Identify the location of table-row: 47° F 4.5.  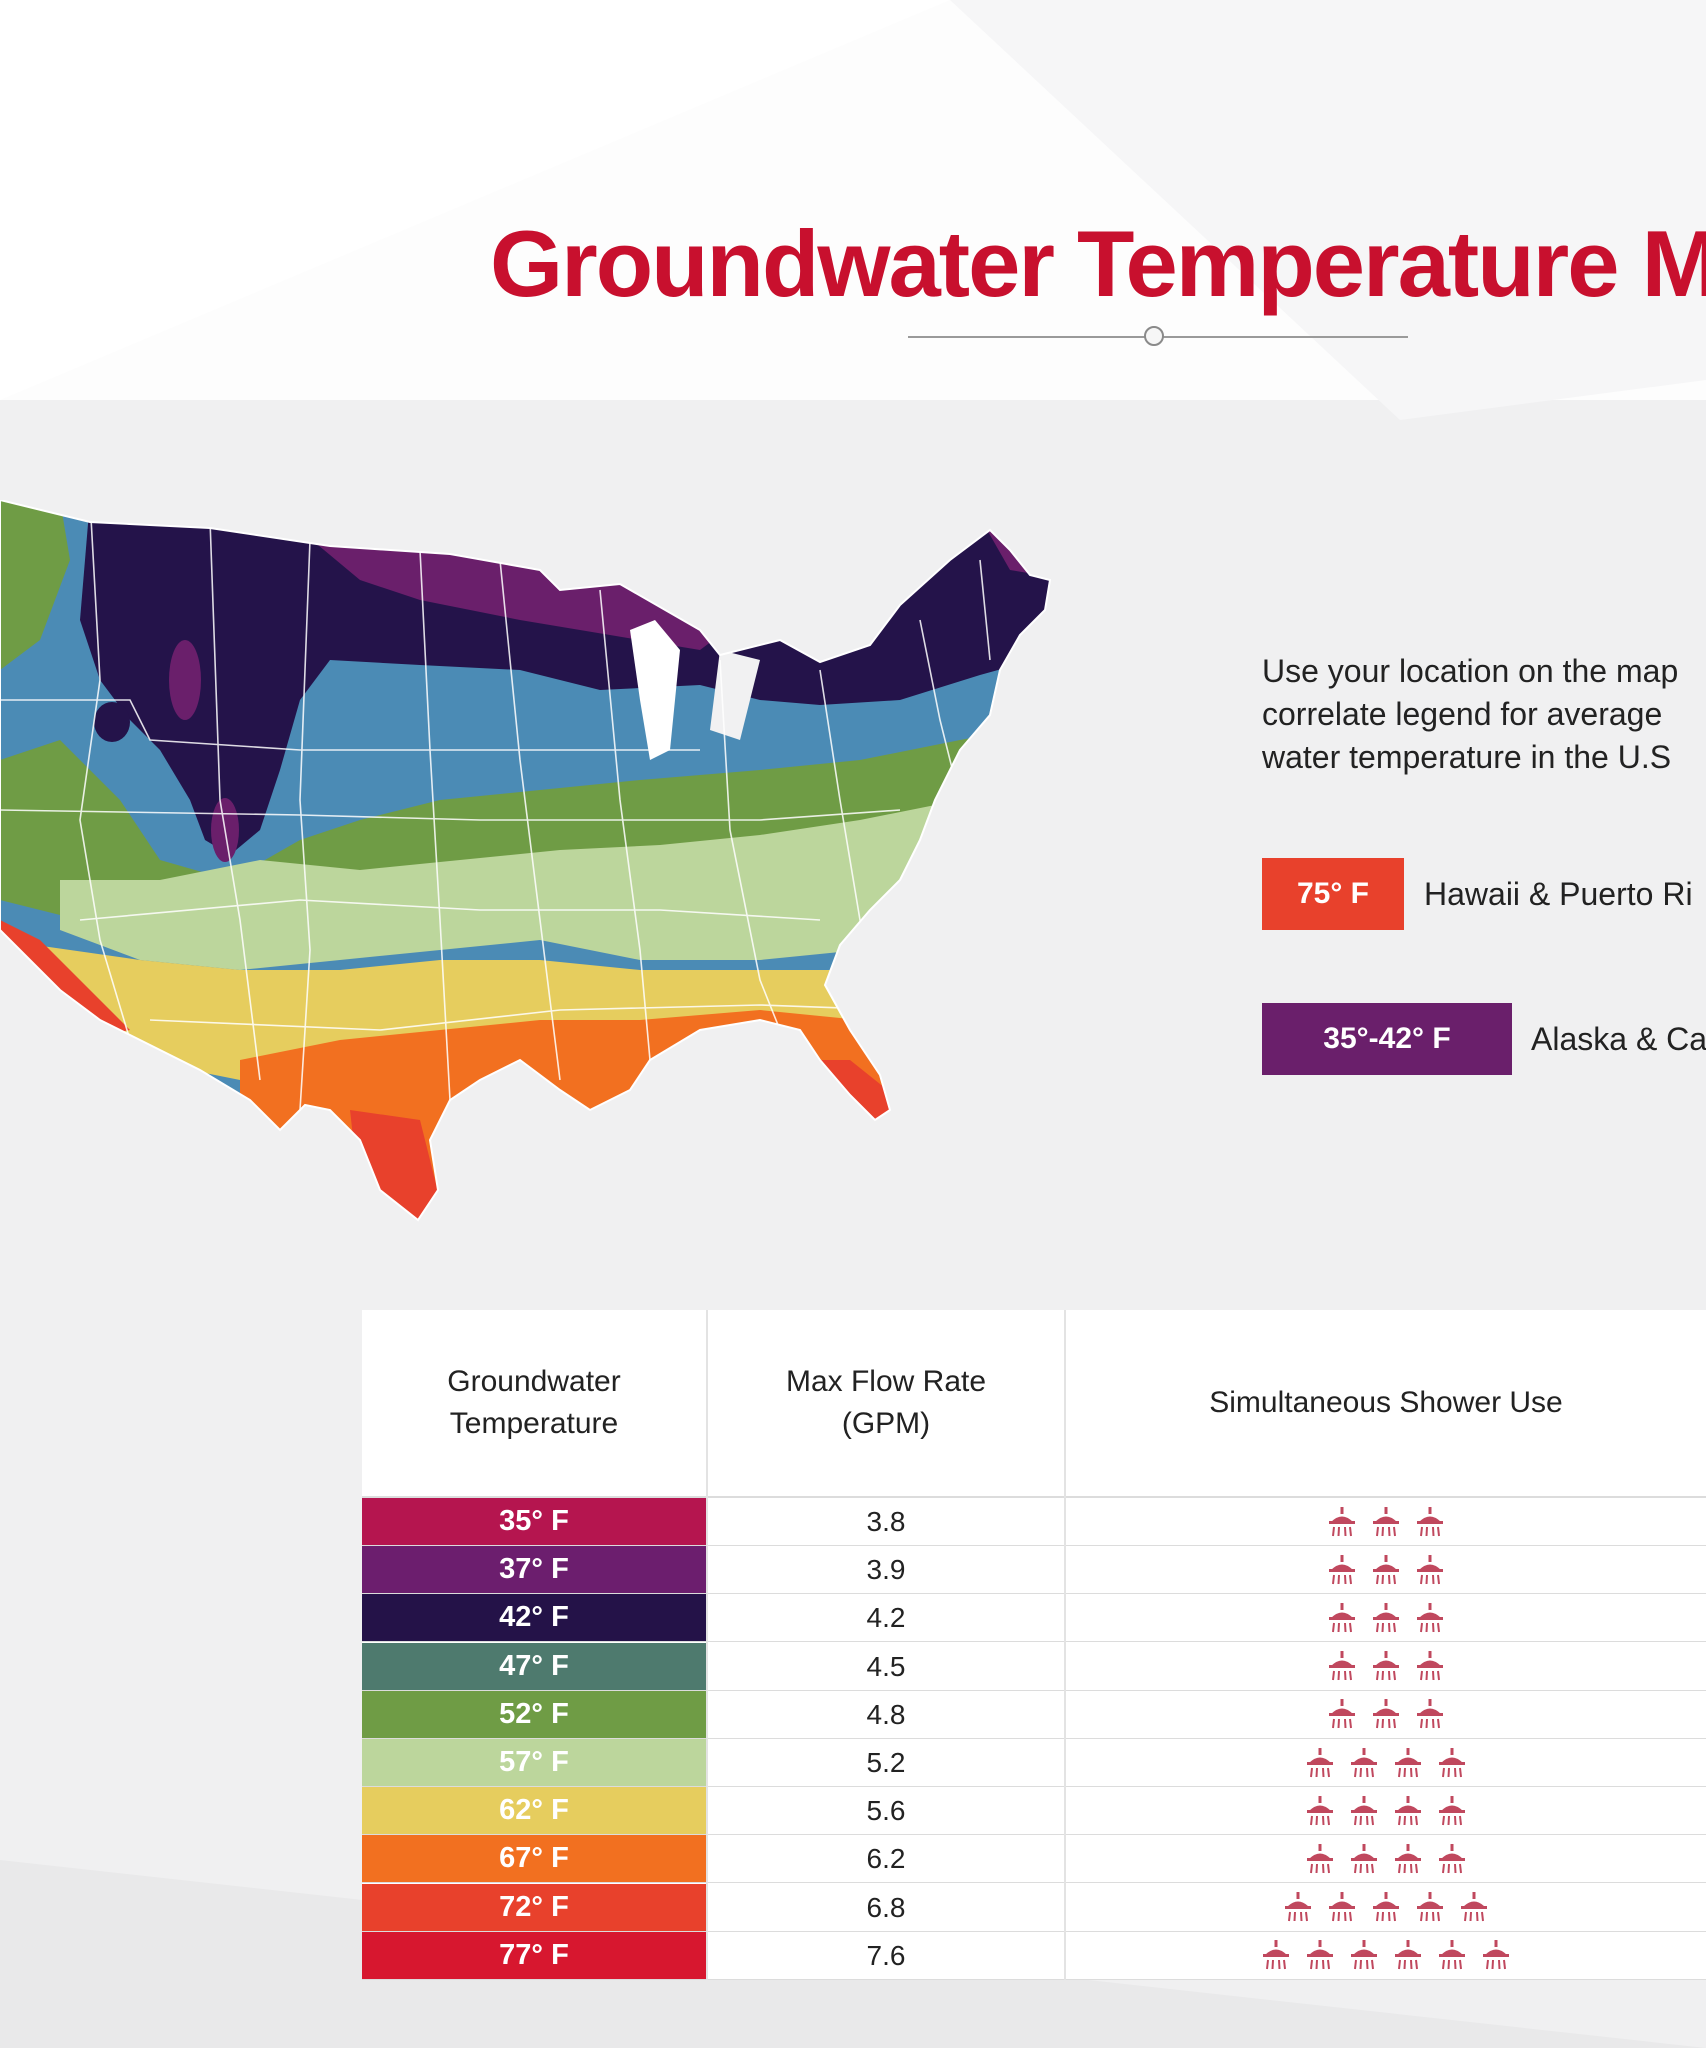
(1034, 1666).